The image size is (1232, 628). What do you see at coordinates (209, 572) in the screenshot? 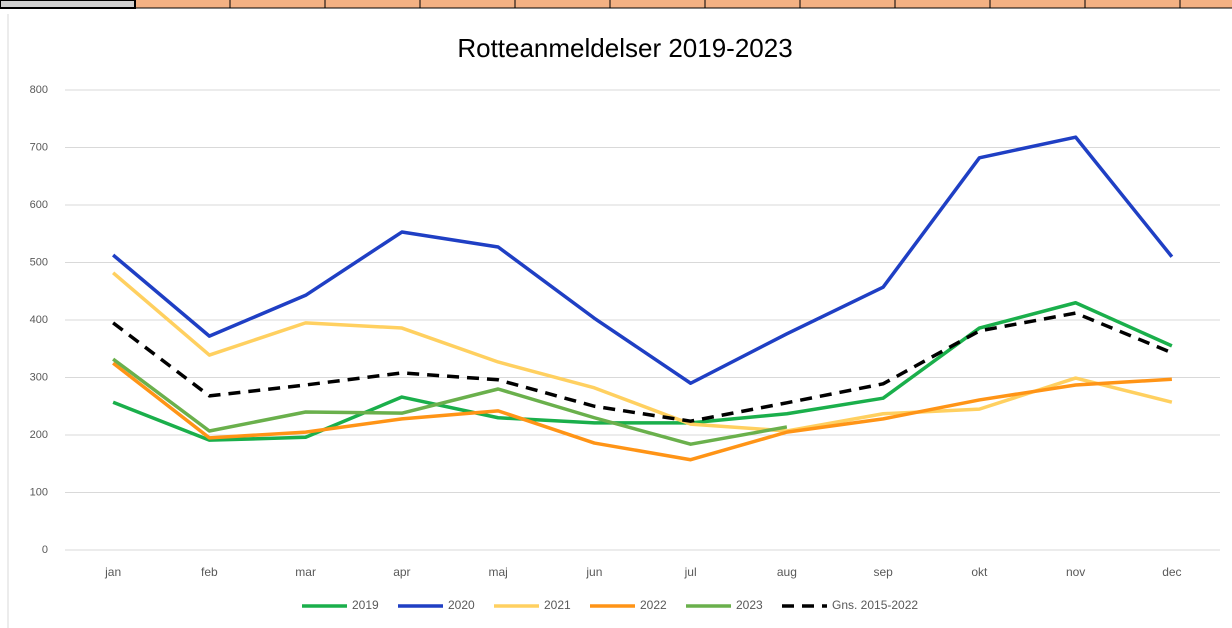
I see `x-tick-label: feb` at bounding box center [209, 572].